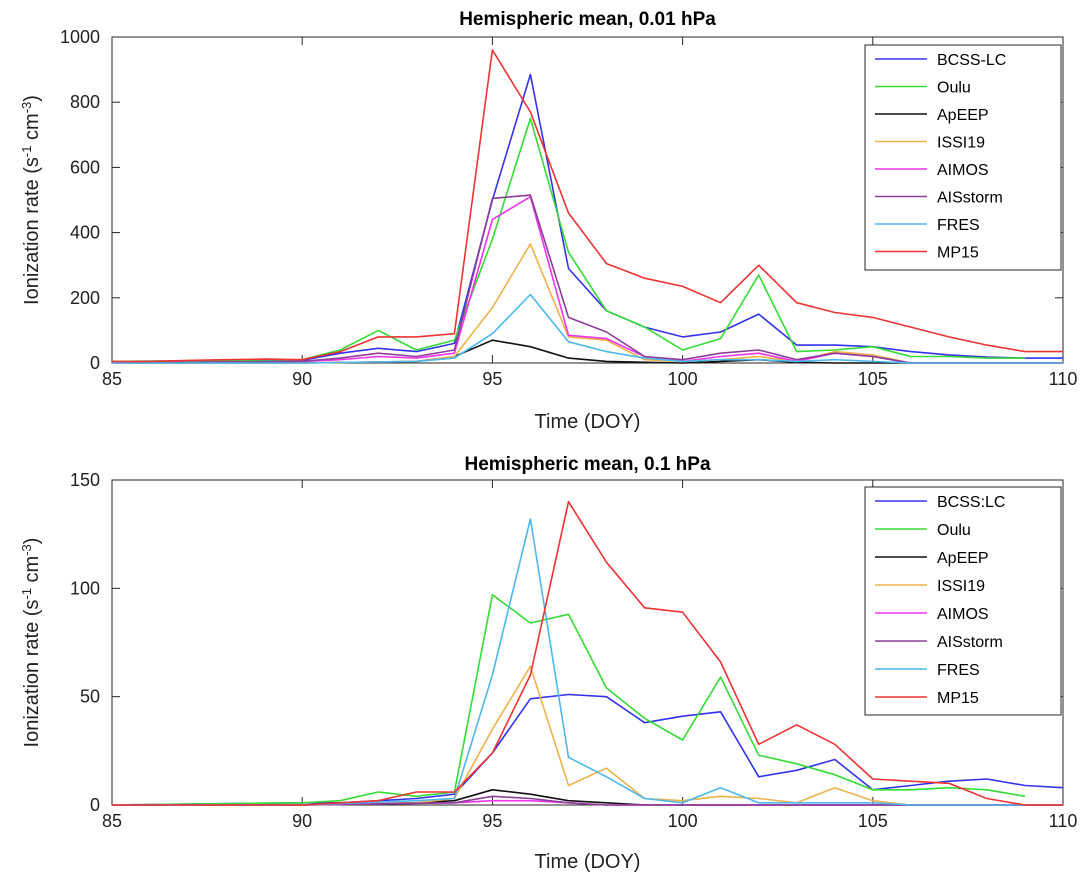  What do you see at coordinates (587, 800) in the screenshot?
I see `series-line-aisstorm` at bounding box center [587, 800].